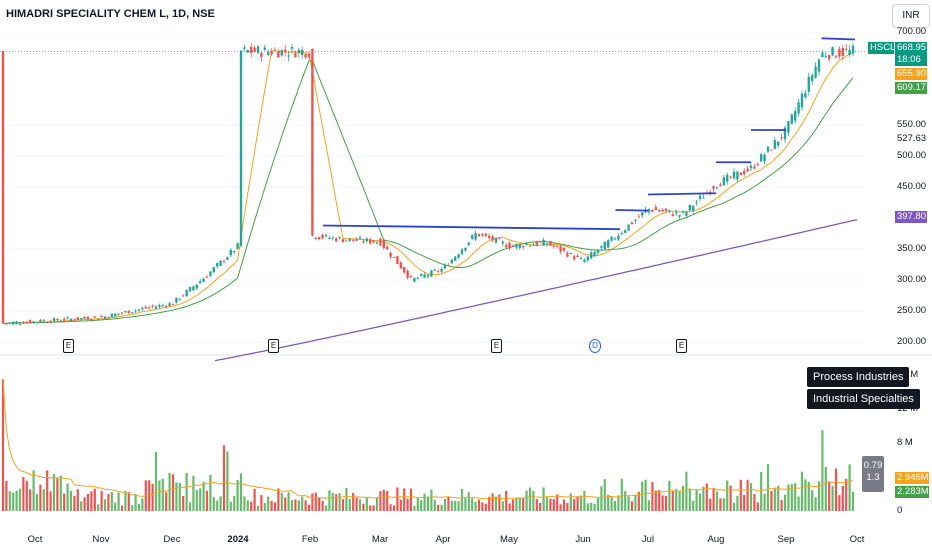 The width and height of the screenshot is (932, 550). I want to click on industry-tag-process: Process Industries, so click(858, 377).